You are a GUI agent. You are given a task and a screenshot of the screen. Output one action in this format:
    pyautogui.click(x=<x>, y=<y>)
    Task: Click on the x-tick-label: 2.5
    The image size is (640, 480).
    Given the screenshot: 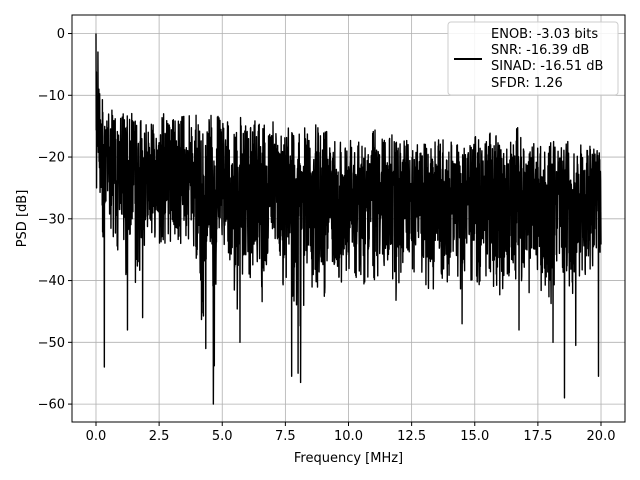 What is the action you would take?
    pyautogui.click(x=159, y=436)
    